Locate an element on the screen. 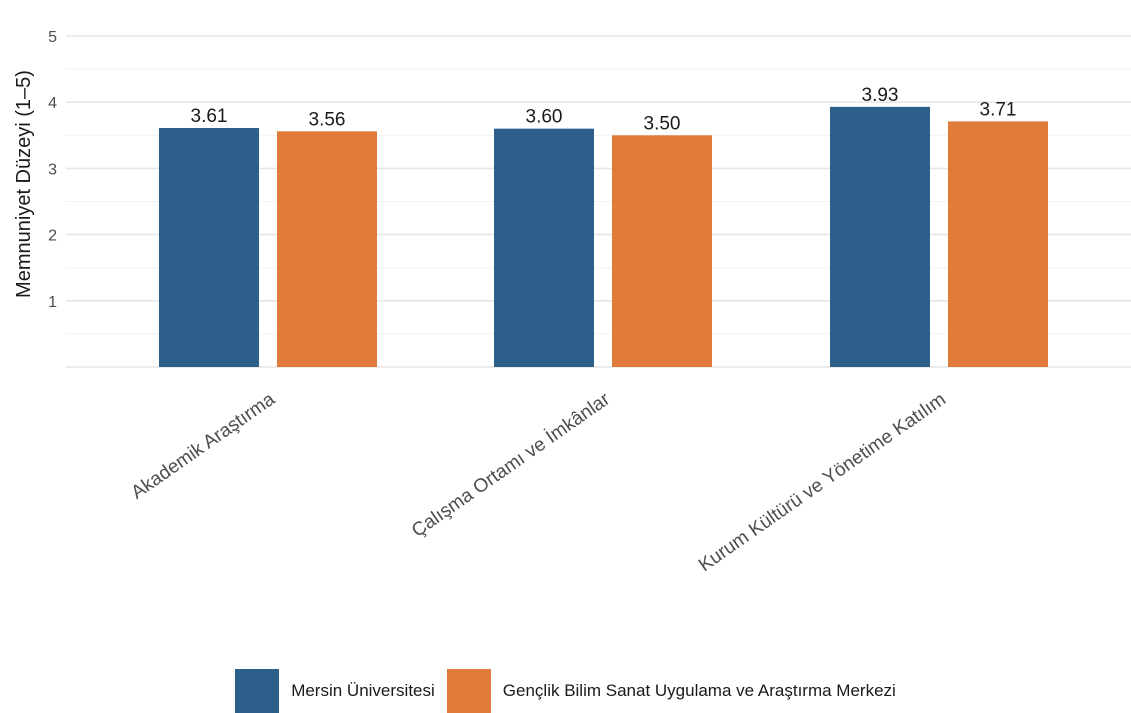 This screenshot has height=713, width=1131. legend-swatch-mersin is located at coordinates (257, 691).